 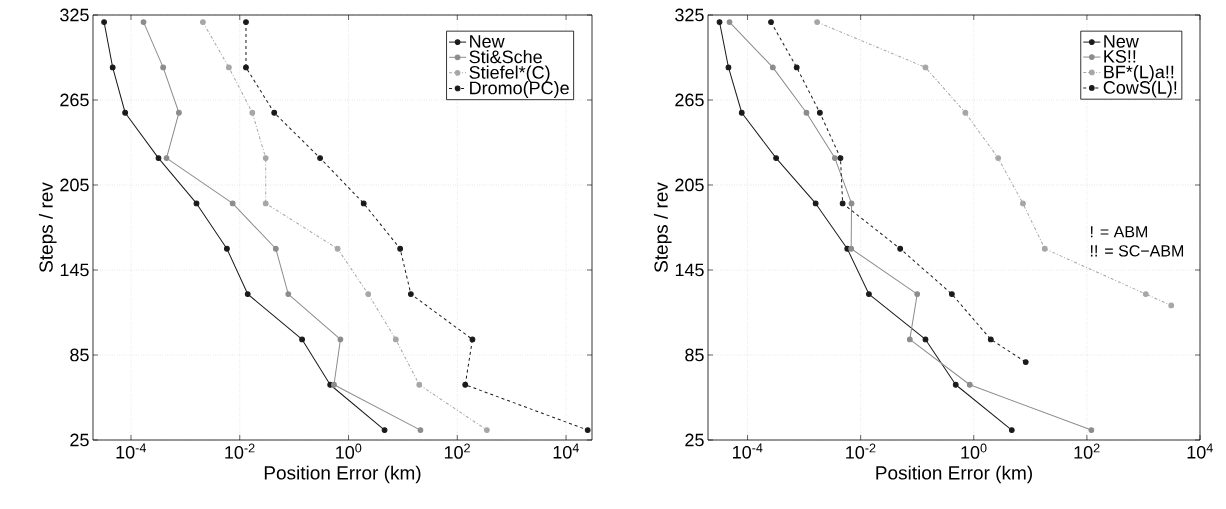 What do you see at coordinates (1140, 89) in the screenshot?
I see `legend-label: CowS(L)!` at bounding box center [1140, 89].